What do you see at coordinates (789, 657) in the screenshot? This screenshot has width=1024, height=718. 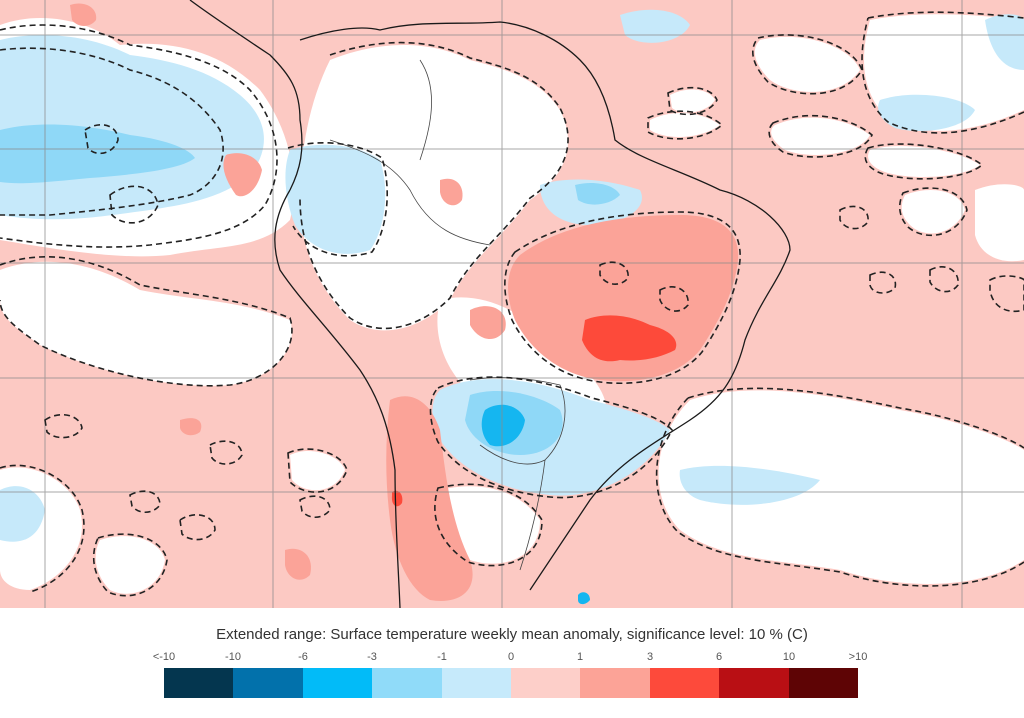 I see `tick-label: 10` at bounding box center [789, 657].